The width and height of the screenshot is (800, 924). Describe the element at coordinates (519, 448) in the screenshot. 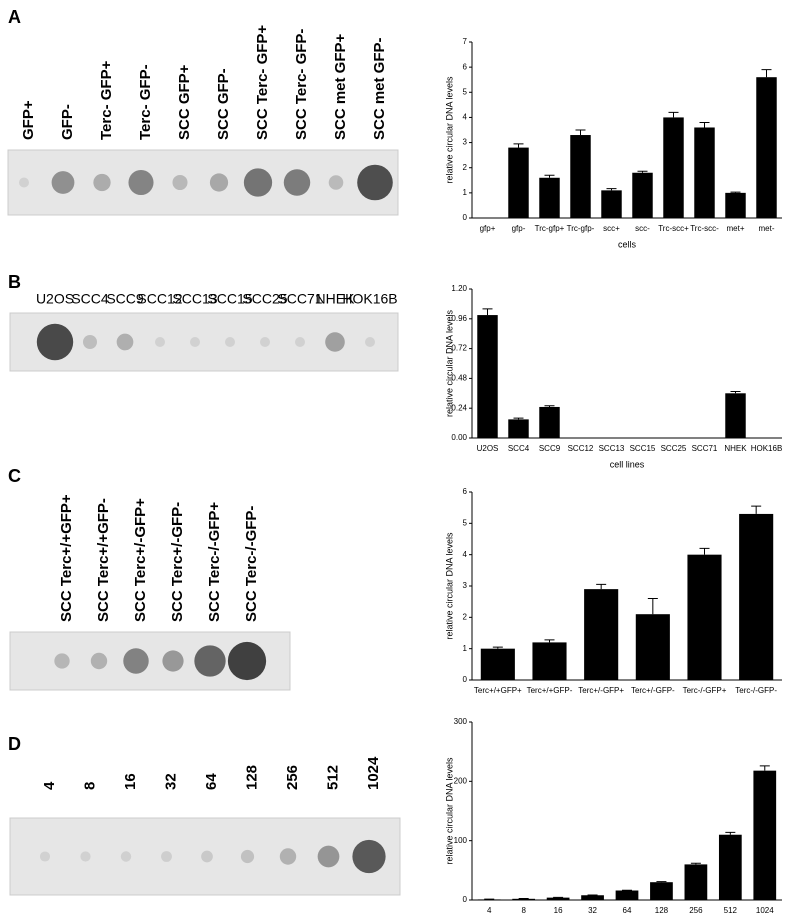

I see `x-tick-label: SCC4` at that location.